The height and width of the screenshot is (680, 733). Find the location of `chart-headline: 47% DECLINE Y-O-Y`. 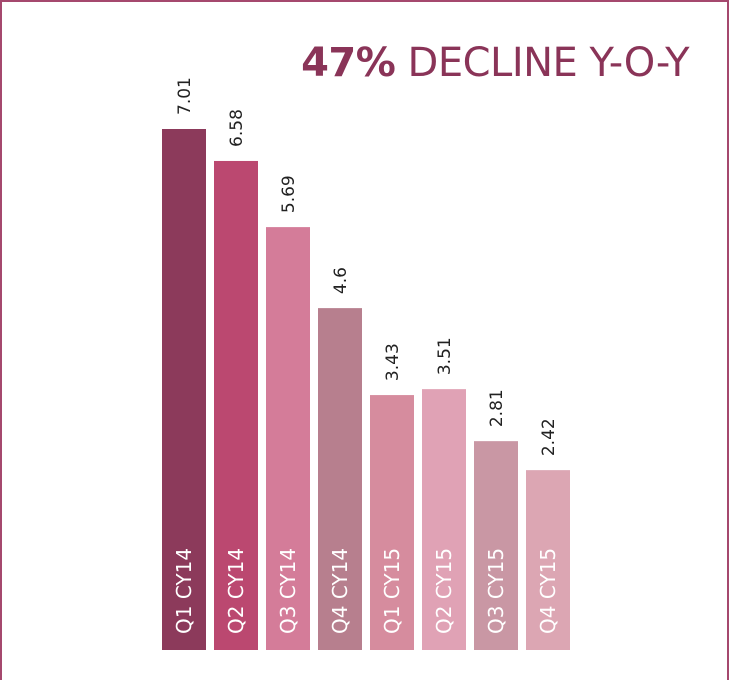

chart-headline: 47% DECLINE Y-O-Y is located at coordinates (495, 63).